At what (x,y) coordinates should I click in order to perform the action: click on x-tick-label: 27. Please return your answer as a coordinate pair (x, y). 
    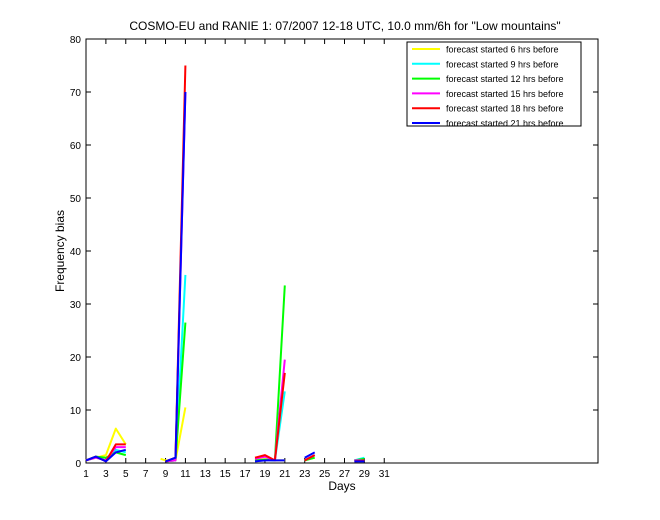
    Looking at the image, I should click on (345, 474).